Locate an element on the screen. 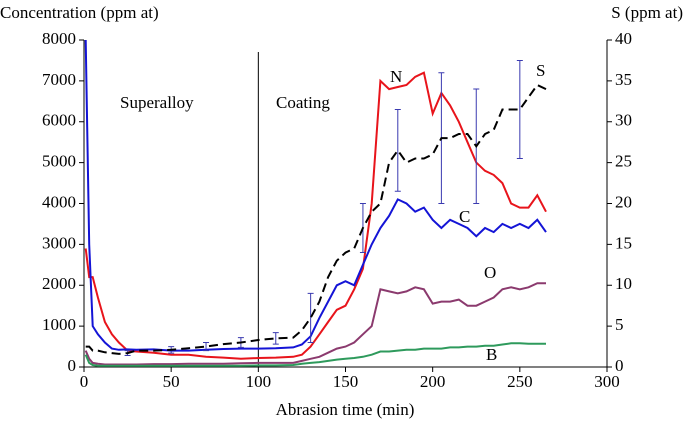 Image resolution: width=683 pixels, height=430 pixels. y-tick-label: 0 is located at coordinates (72, 365).